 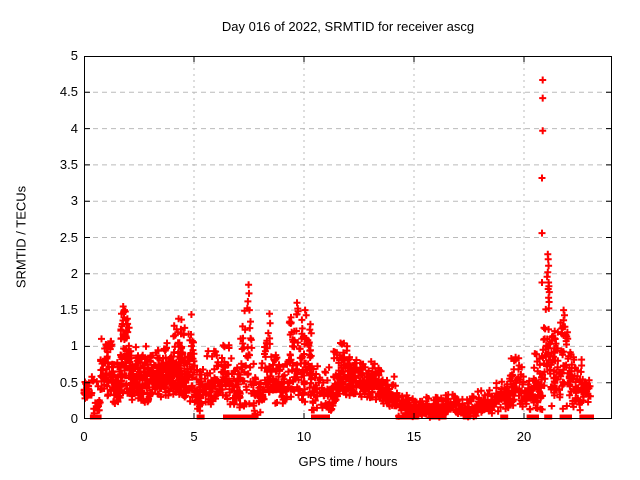 What do you see at coordinates (68, 164) in the screenshot?
I see `y-tick-label: 3.5` at bounding box center [68, 164].